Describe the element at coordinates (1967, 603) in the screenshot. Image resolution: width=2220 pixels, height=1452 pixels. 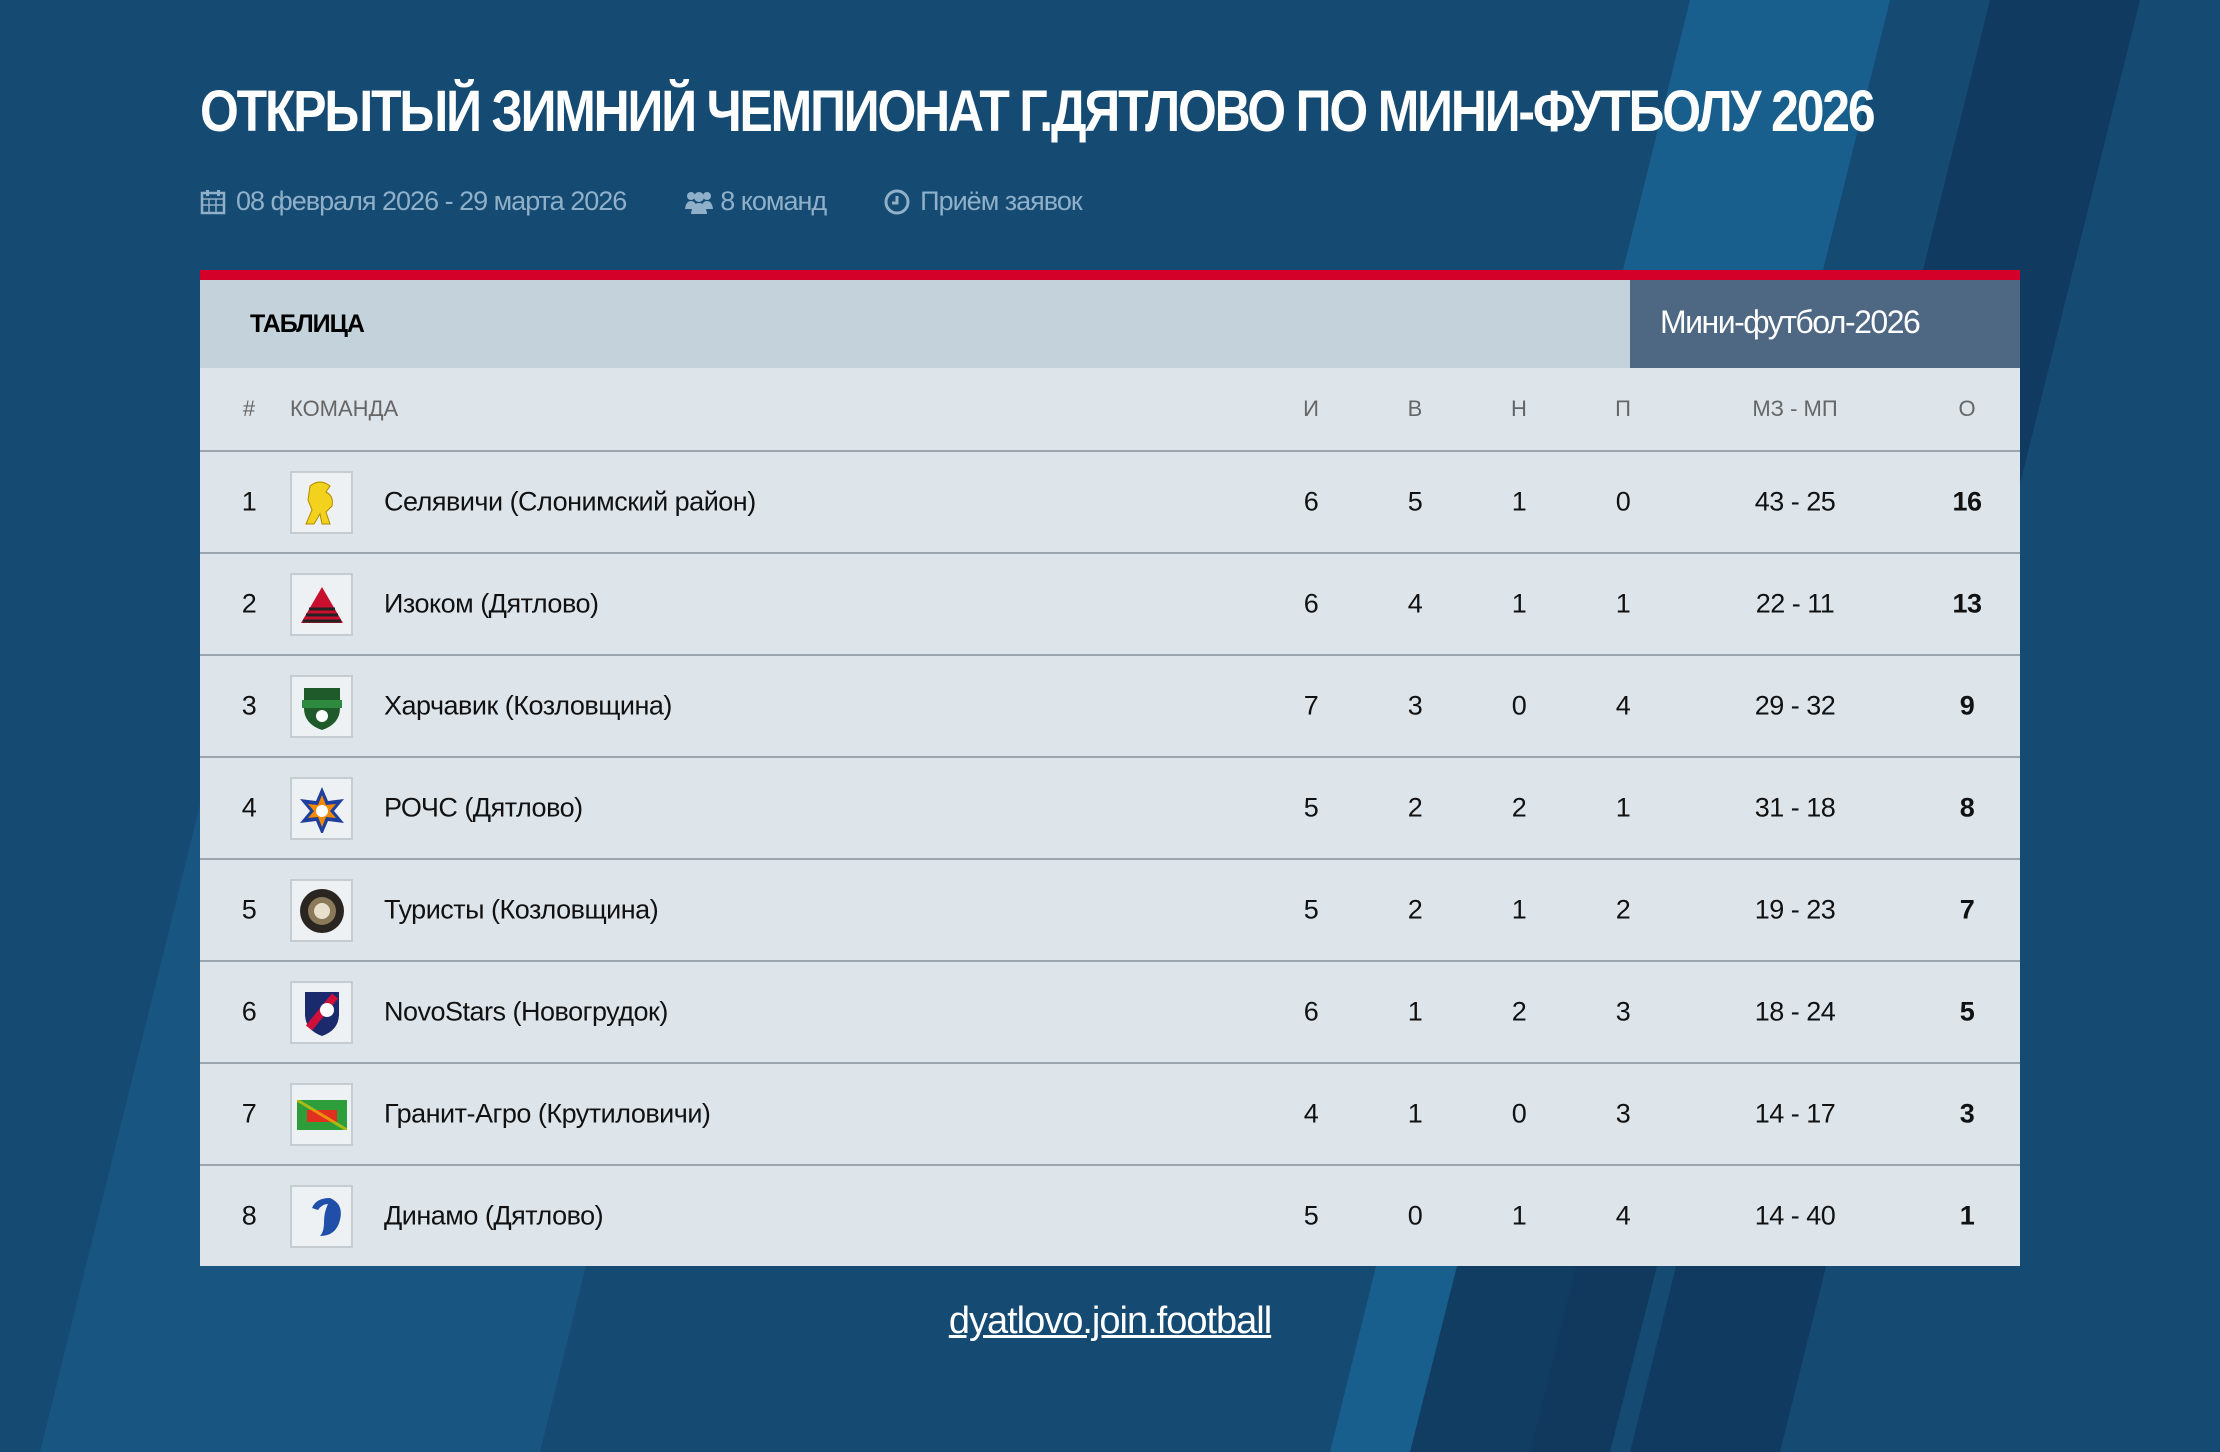
I see `points: 13` at that location.